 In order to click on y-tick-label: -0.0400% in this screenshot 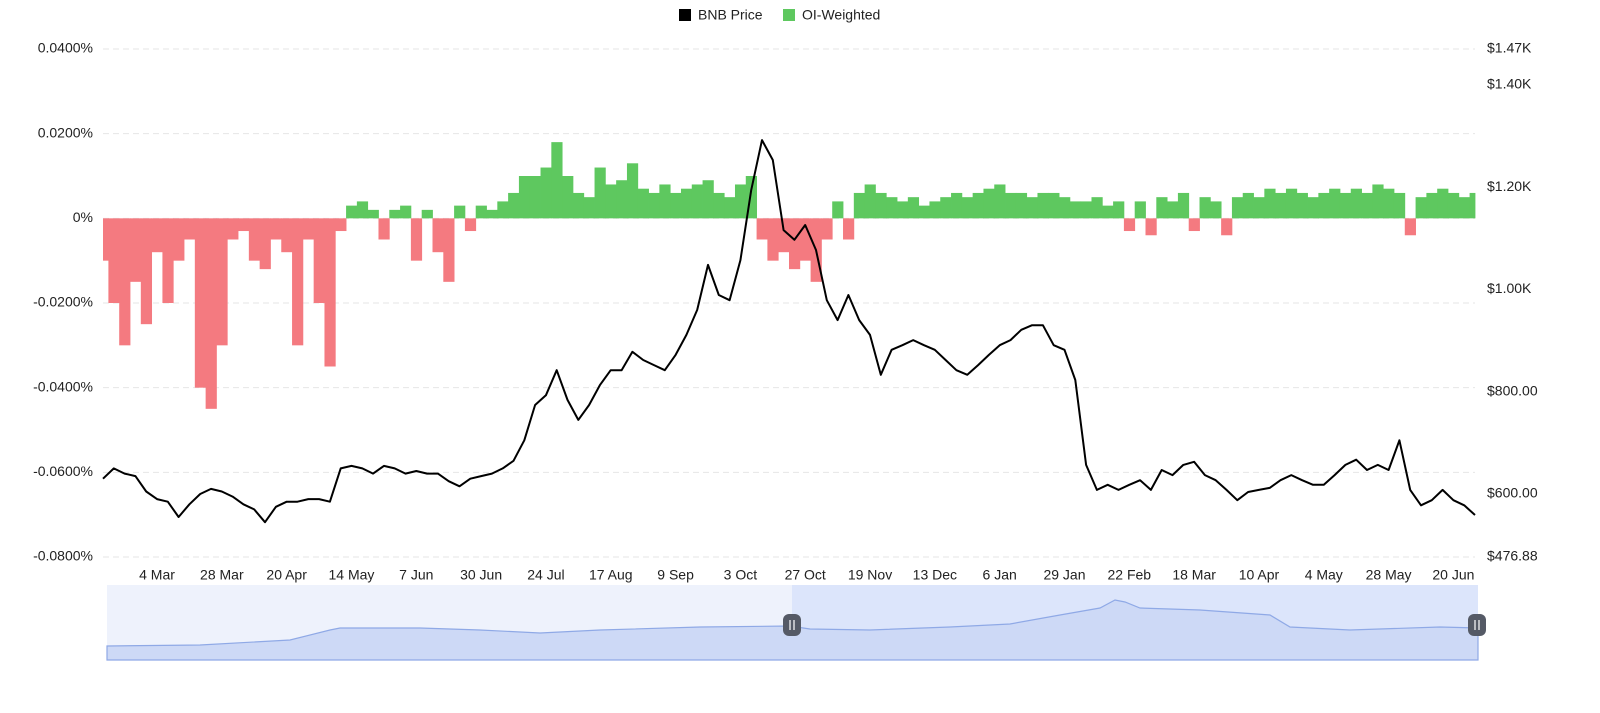, I will do `click(63, 386)`.